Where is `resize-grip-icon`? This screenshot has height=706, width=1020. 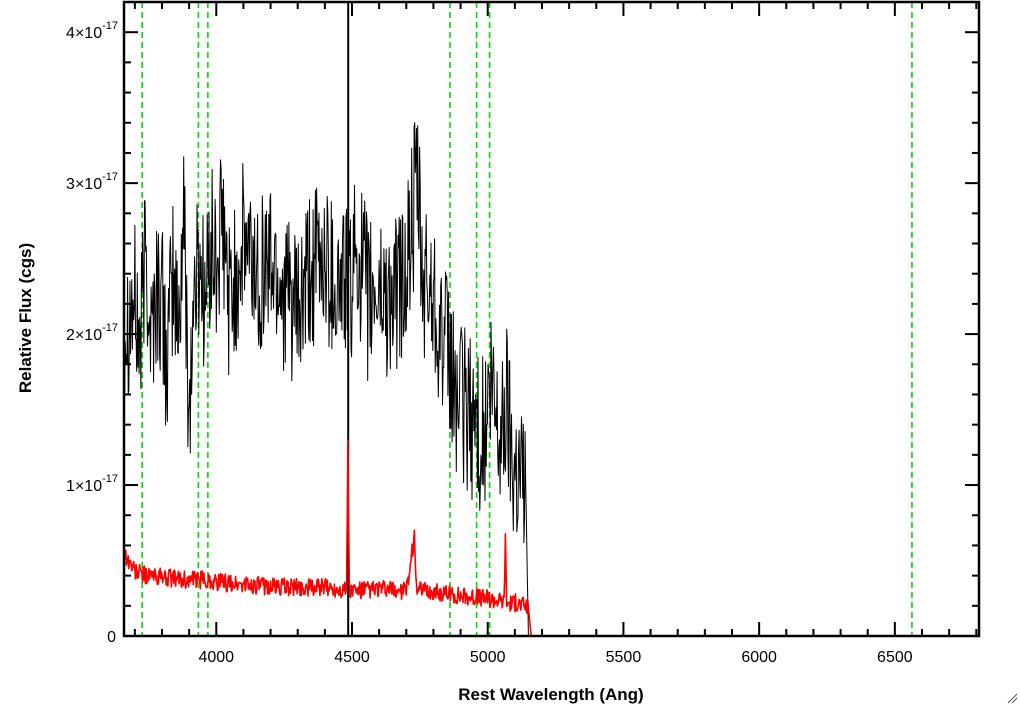 resize-grip-icon is located at coordinates (1012, 698).